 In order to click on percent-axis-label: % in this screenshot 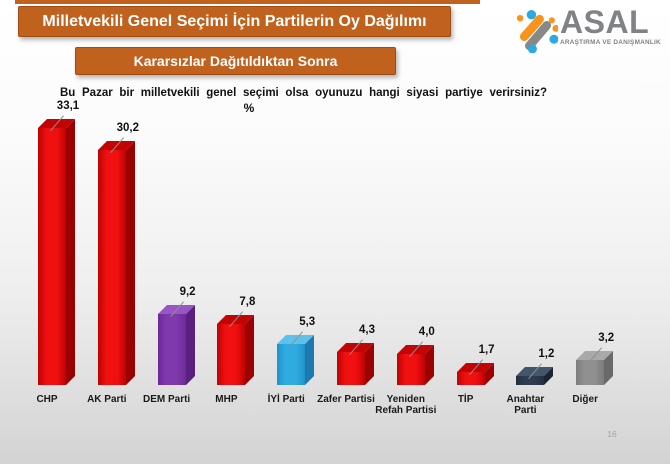, I will do `click(249, 108)`.